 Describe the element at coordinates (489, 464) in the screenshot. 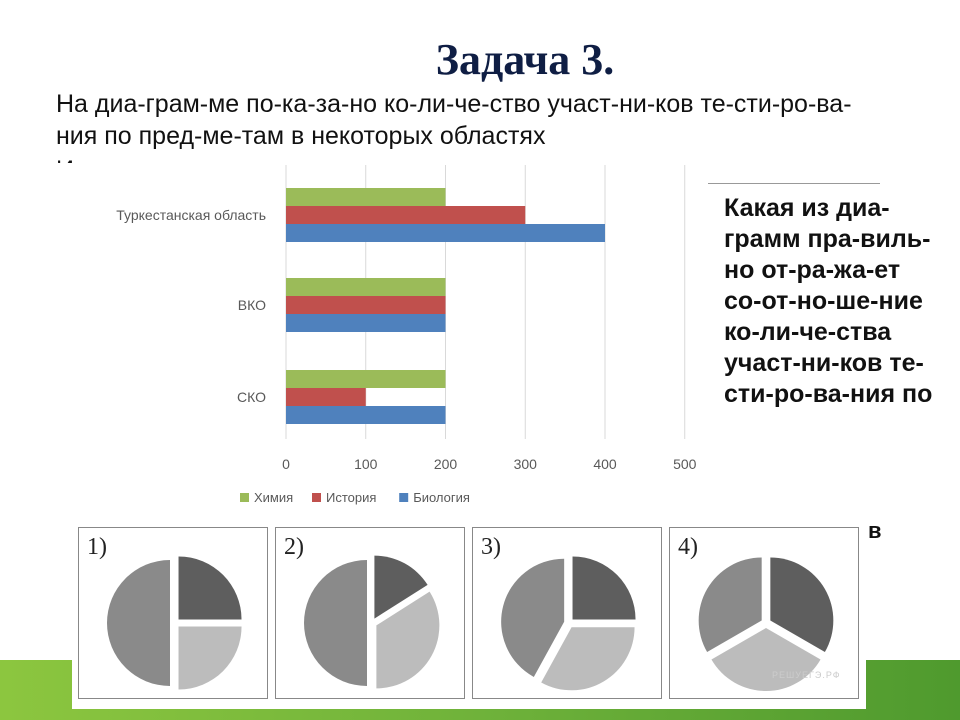

I see `chart-tick-labels: 0 100 200 300 400 500` at that location.